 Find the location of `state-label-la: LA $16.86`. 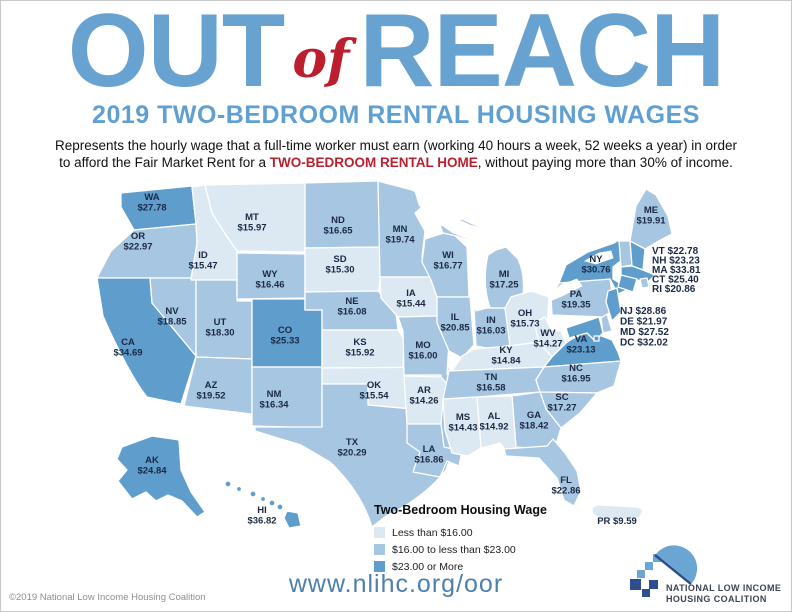

state-label-la: LA $16.86 is located at coordinates (428, 455).